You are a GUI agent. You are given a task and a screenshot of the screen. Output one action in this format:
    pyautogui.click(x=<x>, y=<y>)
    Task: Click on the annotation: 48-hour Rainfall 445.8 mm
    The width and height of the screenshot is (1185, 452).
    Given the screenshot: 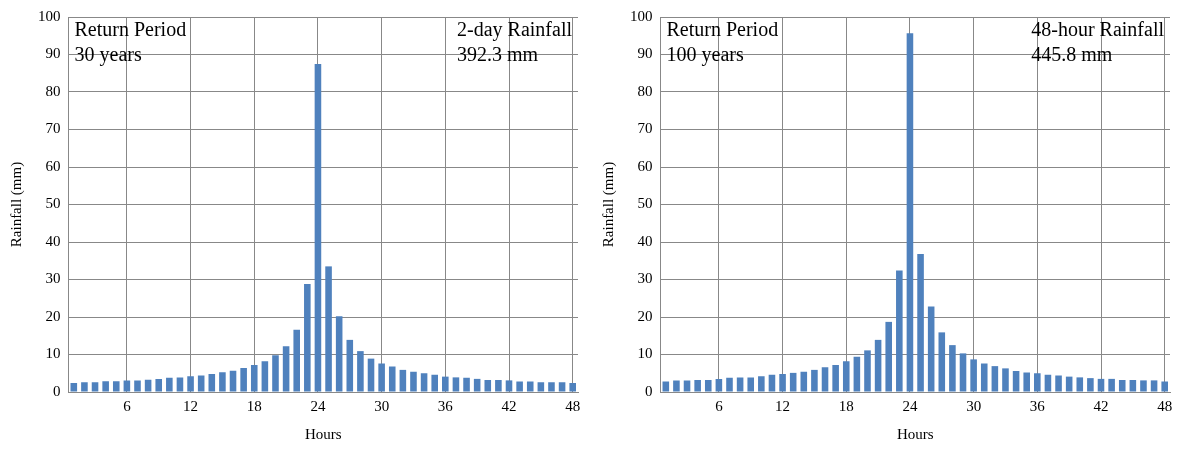 What is the action you would take?
    pyautogui.click(x=1098, y=42)
    